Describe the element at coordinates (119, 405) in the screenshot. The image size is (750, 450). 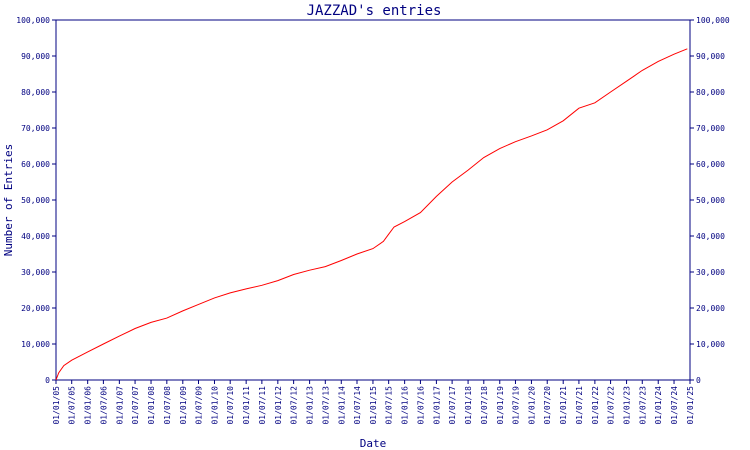
I see `x-tick-label: 01/01/07` at that location.